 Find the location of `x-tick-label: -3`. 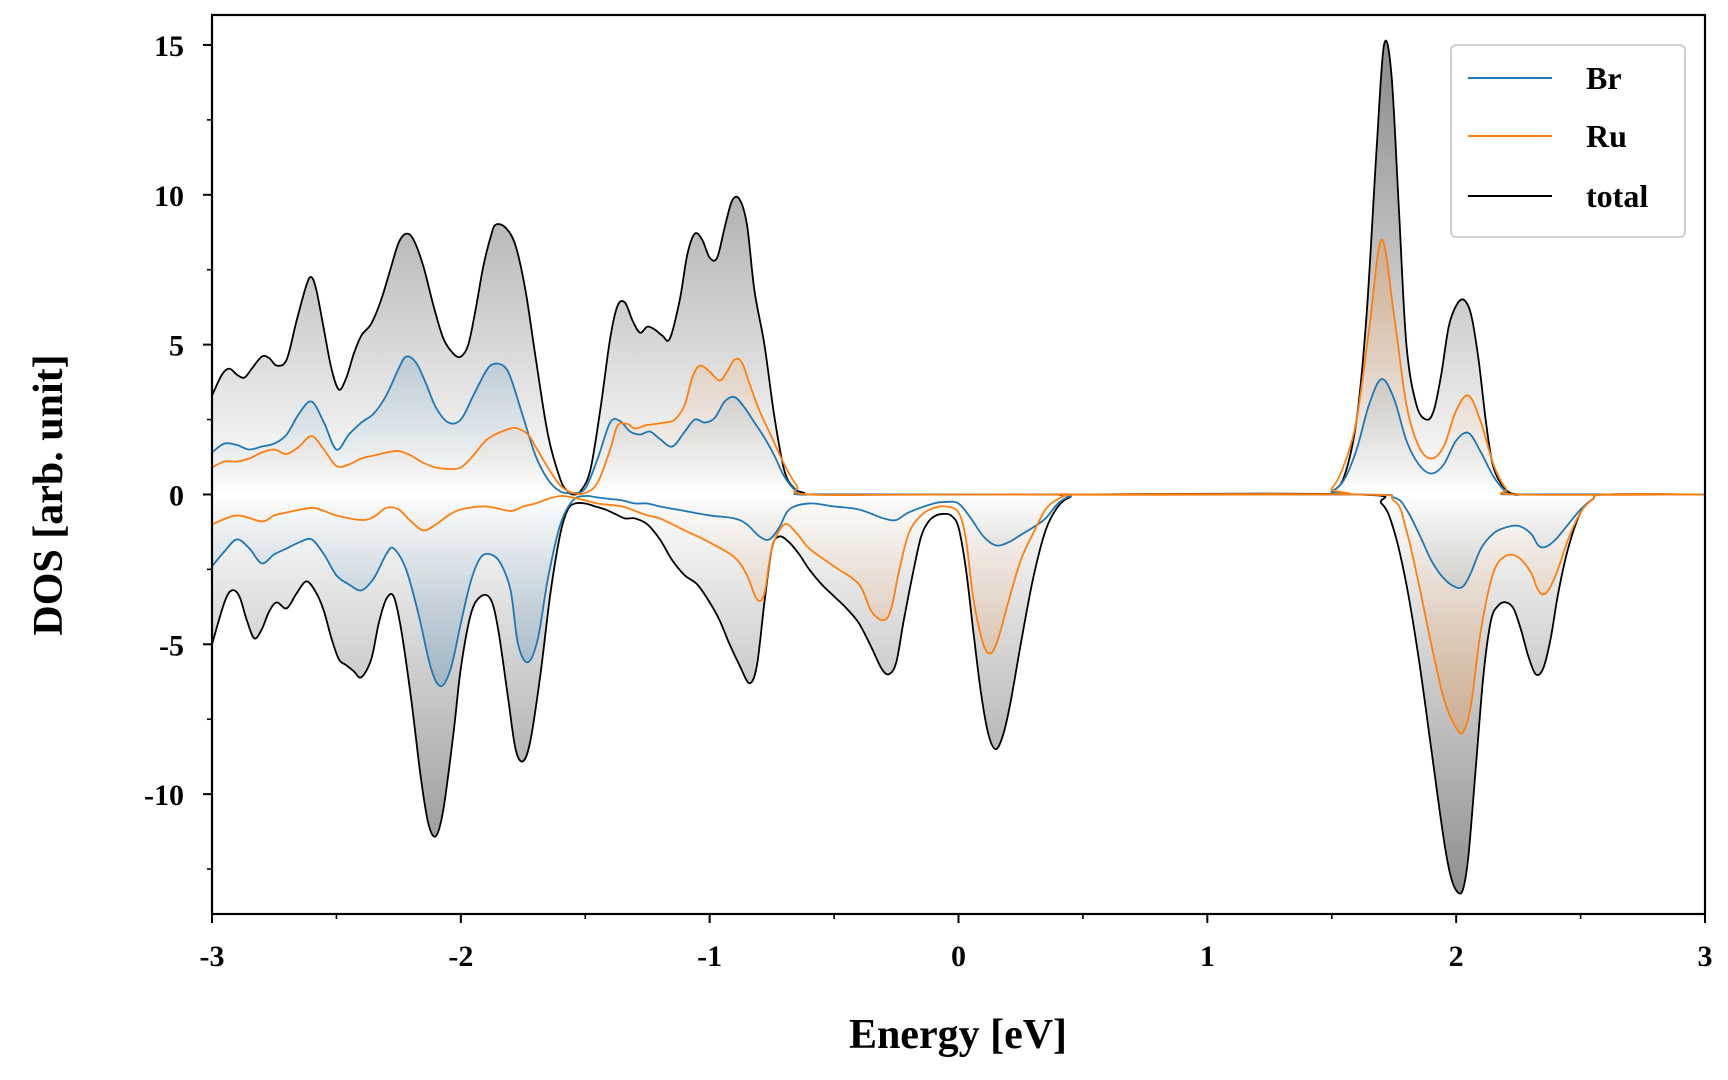

x-tick-label: -3 is located at coordinates (212, 956).